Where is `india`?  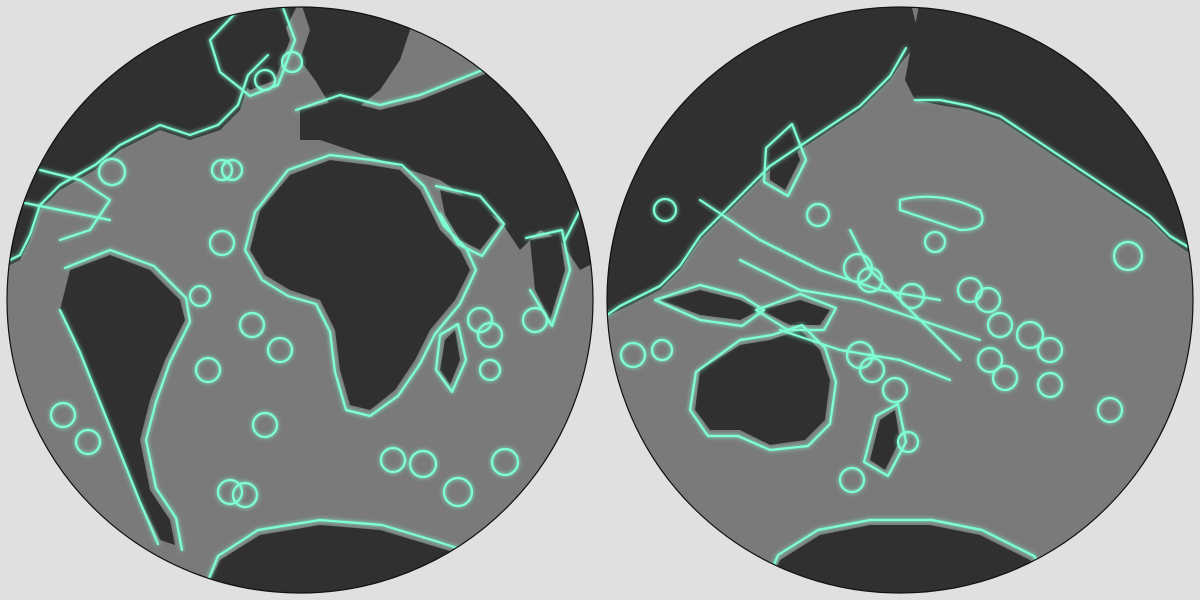 india is located at coordinates (547, 277).